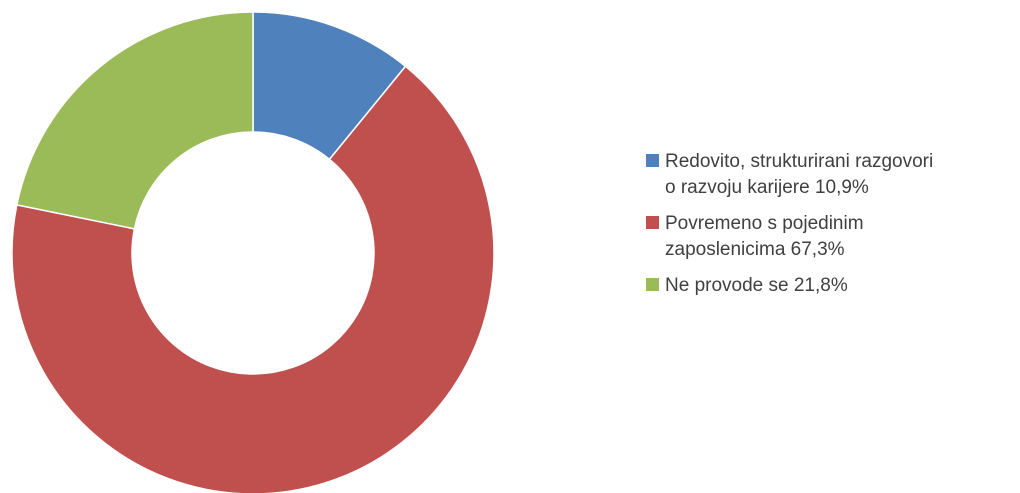  What do you see at coordinates (134, 120) in the screenshot?
I see `slice-ne-provode` at bounding box center [134, 120].